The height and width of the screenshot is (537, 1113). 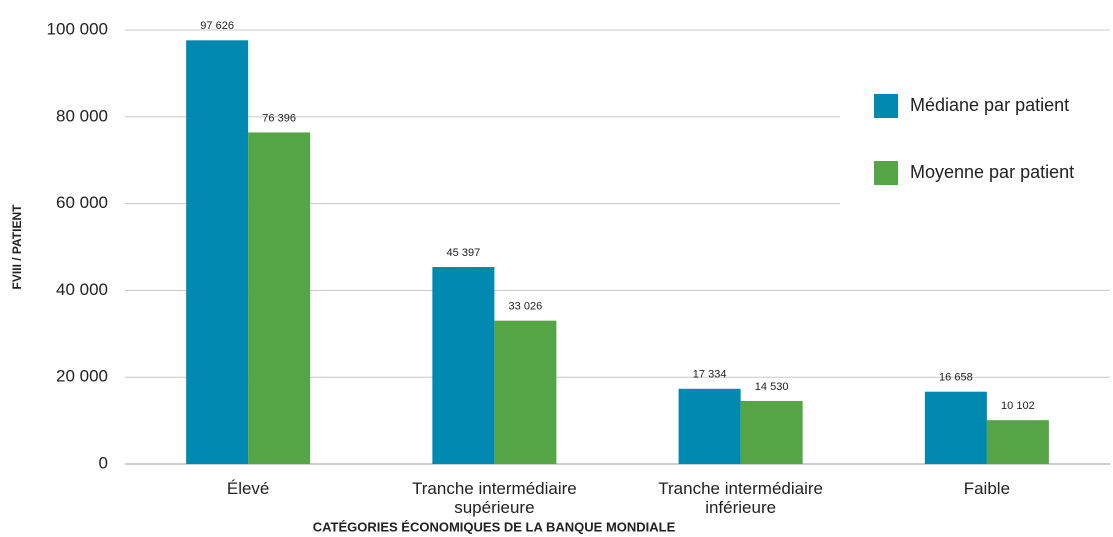 What do you see at coordinates (82, 376) in the screenshot?
I see `y-tick-label: 20 000` at bounding box center [82, 376].